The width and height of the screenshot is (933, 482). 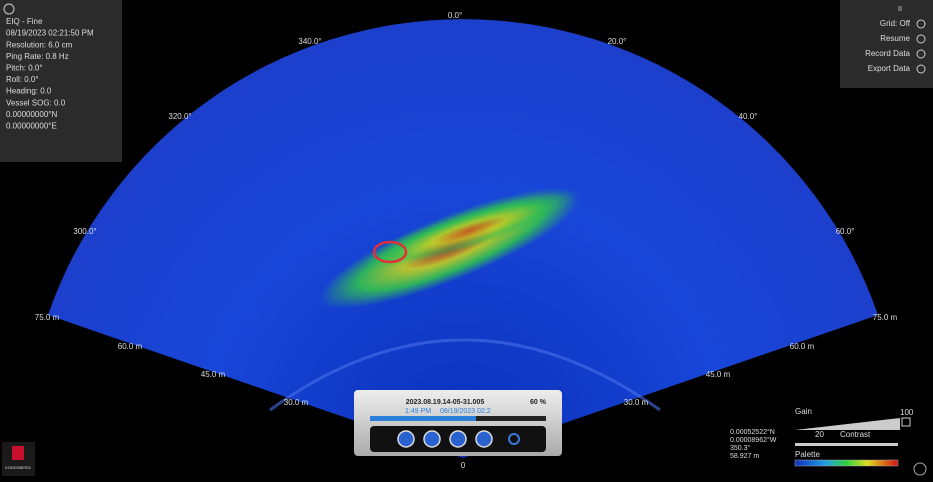 What do you see at coordinates (748, 116) in the screenshot?
I see `angle-label: 40.0°` at bounding box center [748, 116].